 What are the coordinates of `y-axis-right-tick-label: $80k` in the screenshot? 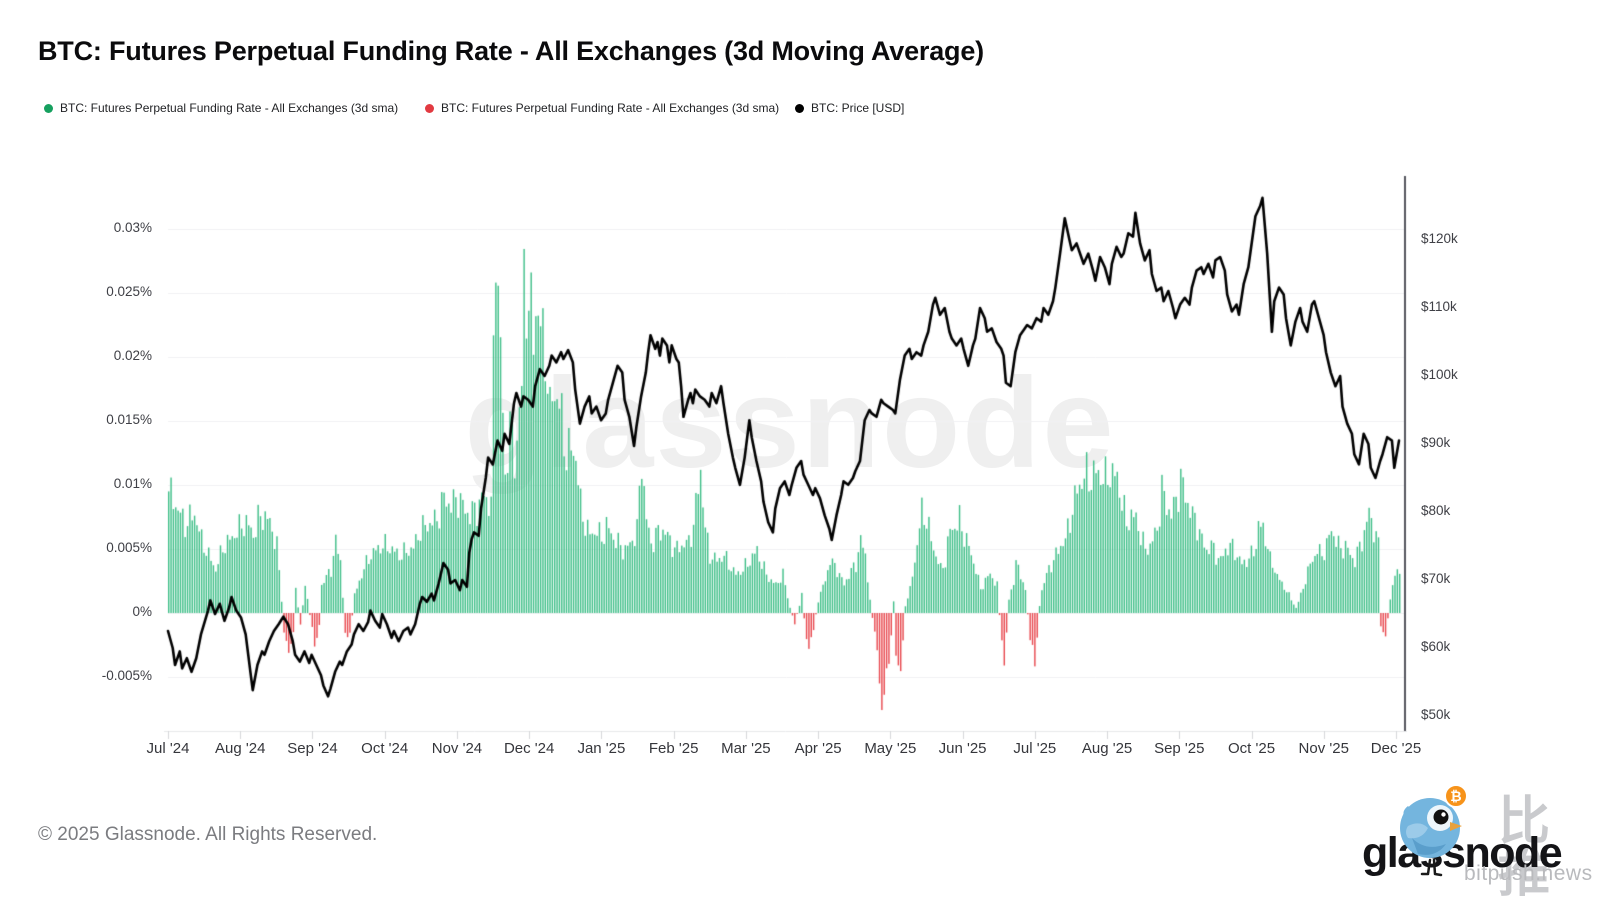 It's located at (1436, 510).